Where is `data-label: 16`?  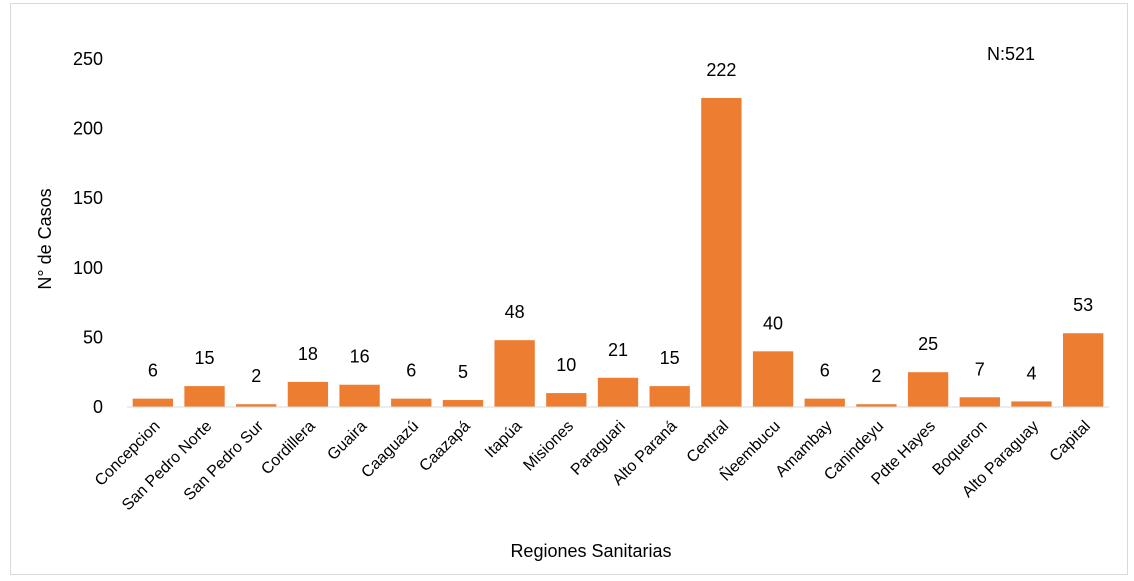
data-label: 16 is located at coordinates (360, 357).